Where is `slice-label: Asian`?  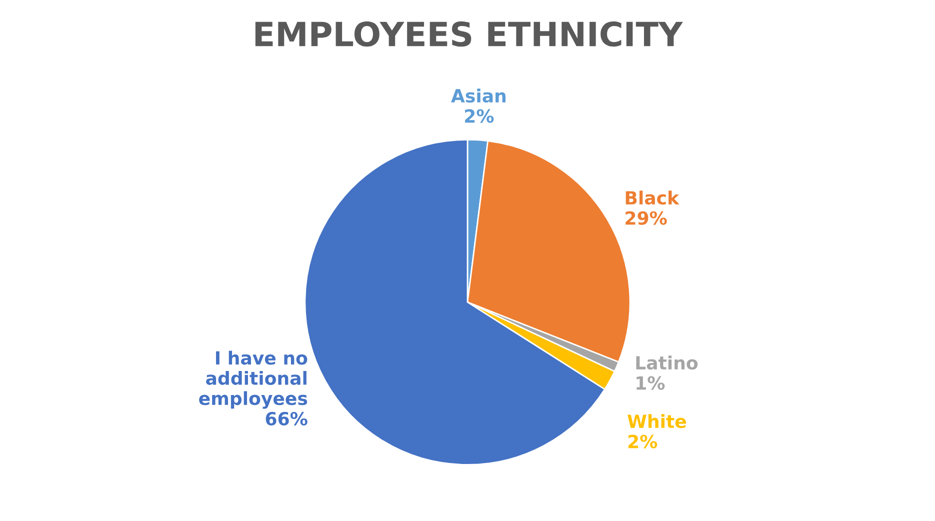 slice-label: Asian is located at coordinates (478, 95).